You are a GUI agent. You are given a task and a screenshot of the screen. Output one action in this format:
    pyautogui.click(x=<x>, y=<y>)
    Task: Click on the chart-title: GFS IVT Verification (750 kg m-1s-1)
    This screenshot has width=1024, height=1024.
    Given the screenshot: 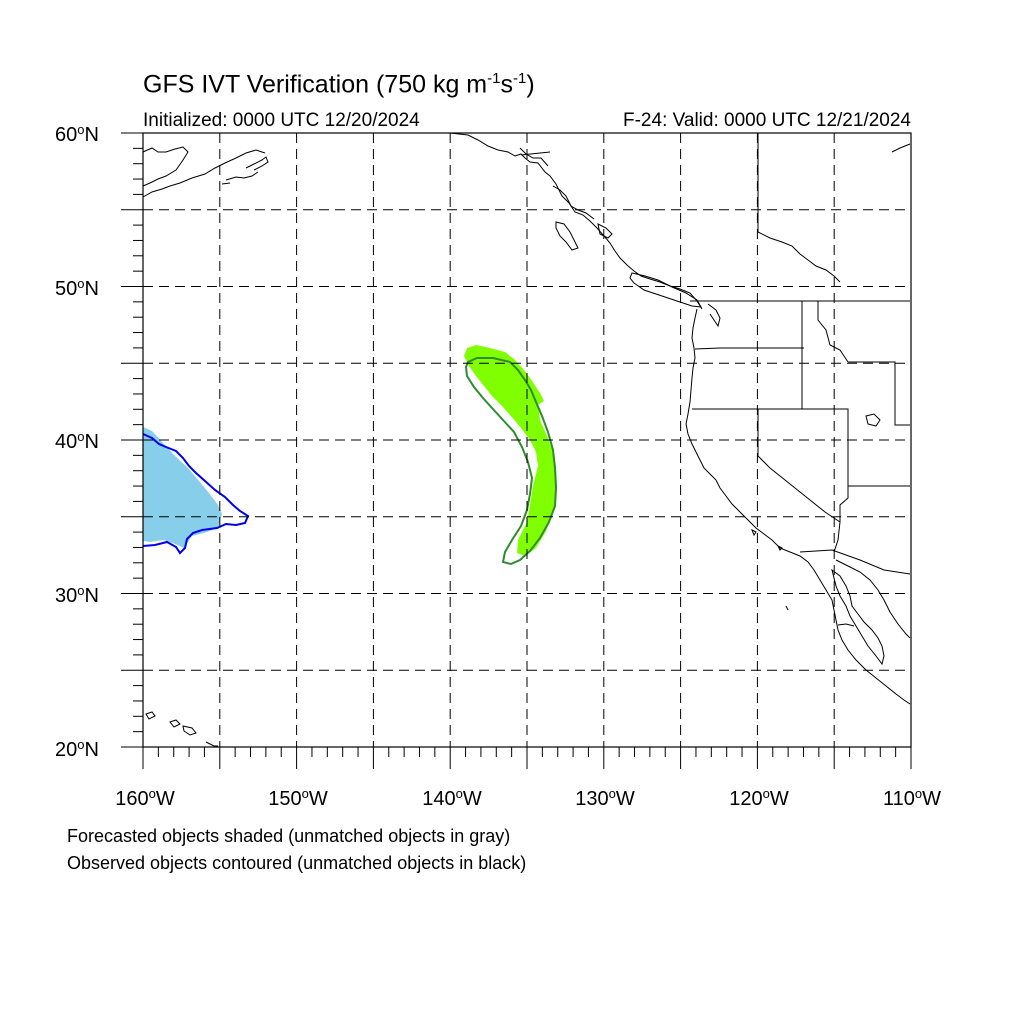 What is the action you would take?
    pyautogui.click(x=339, y=84)
    